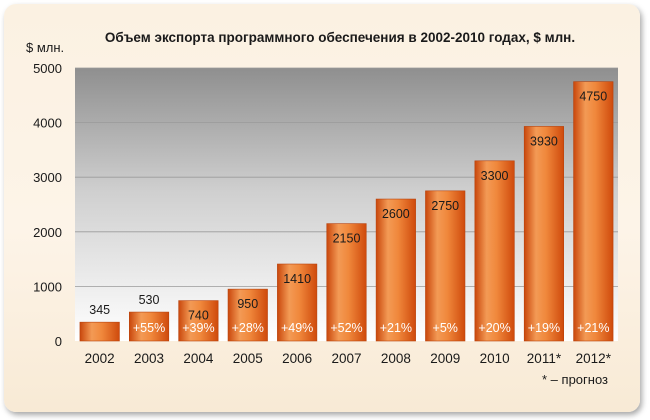 The height and width of the screenshot is (420, 650). I want to click on x-tick-label: 2011*, so click(544, 358).